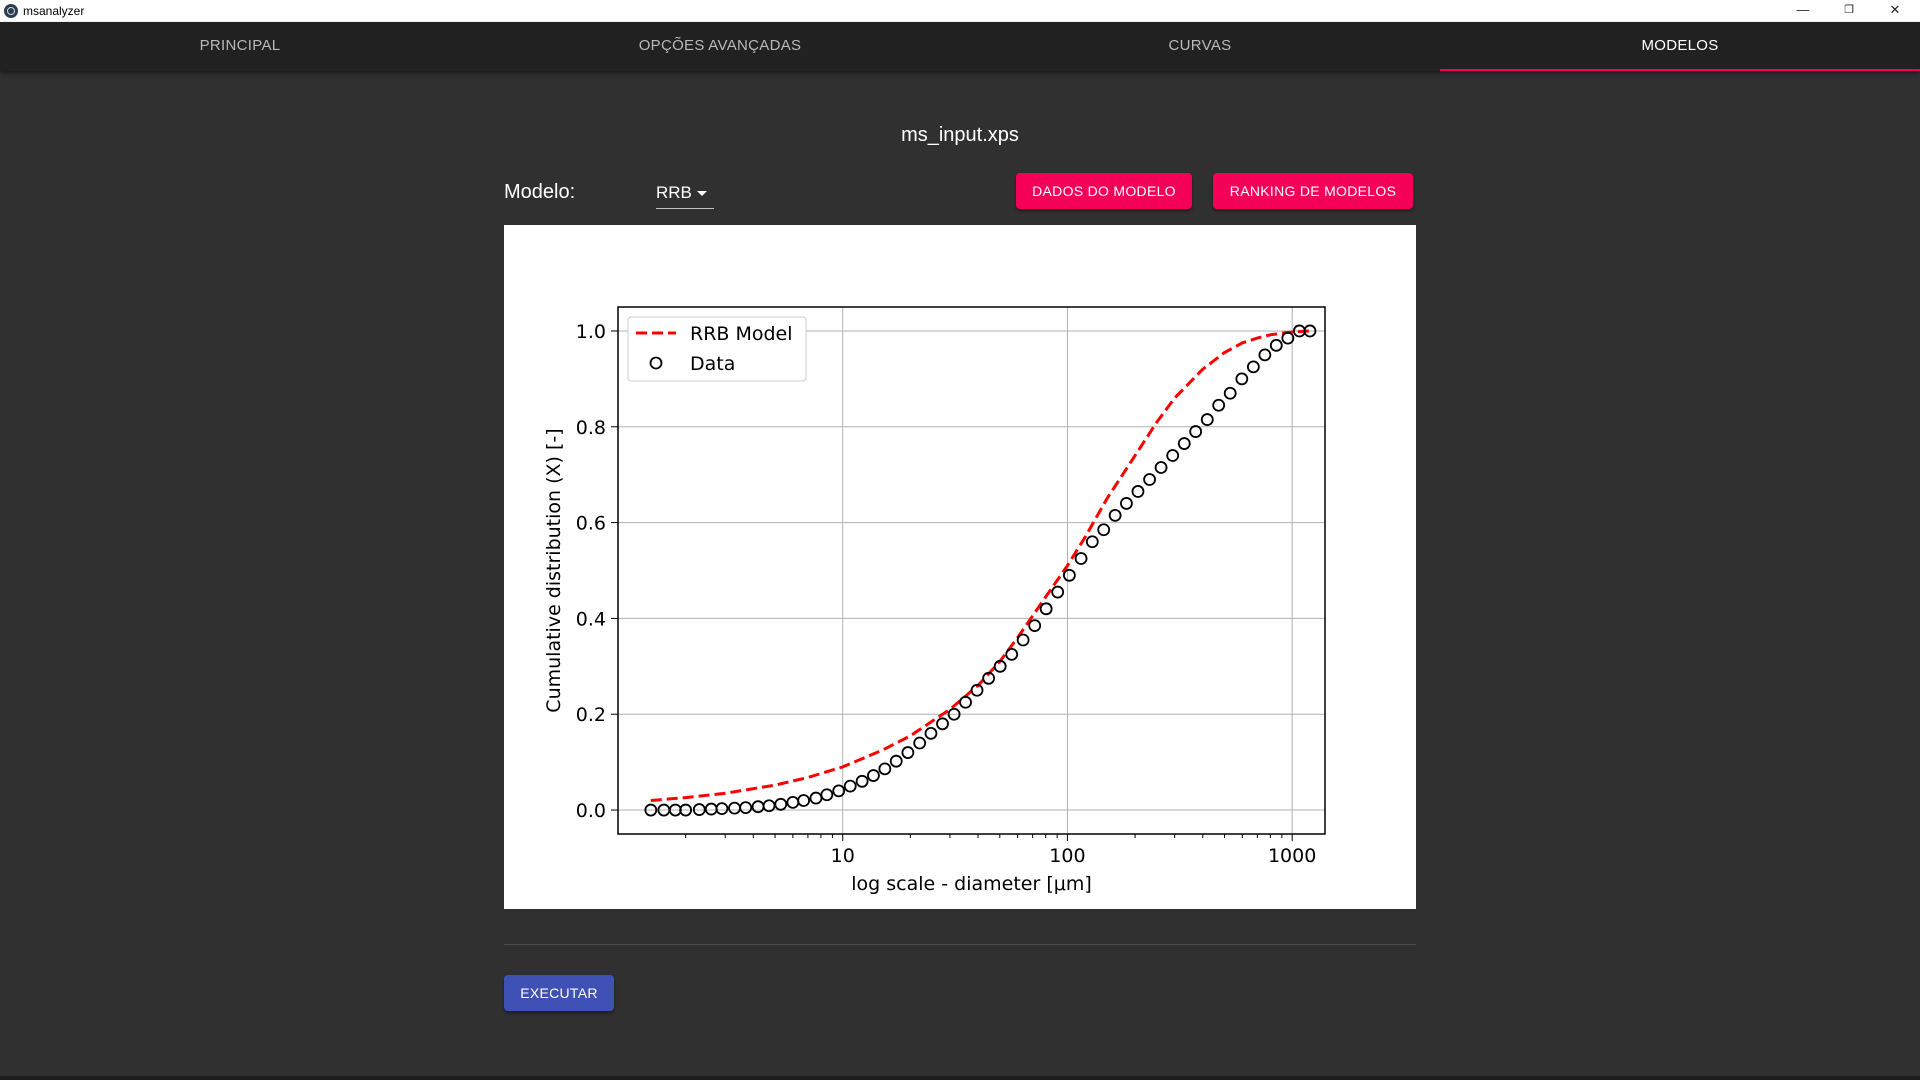 The image size is (1920, 1080). Describe the element at coordinates (960, 135) in the screenshot. I see `file-name-title: ms_input.xps` at that location.